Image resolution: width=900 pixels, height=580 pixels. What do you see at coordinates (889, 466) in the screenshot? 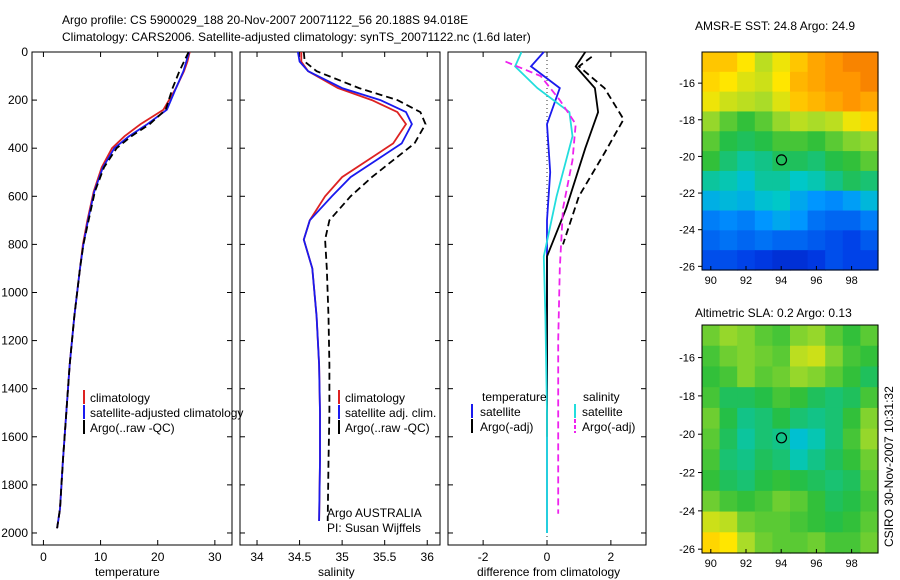
I see `side-credit-label: CSIRO 30-Nov-2007 10:31:32` at bounding box center [889, 466].